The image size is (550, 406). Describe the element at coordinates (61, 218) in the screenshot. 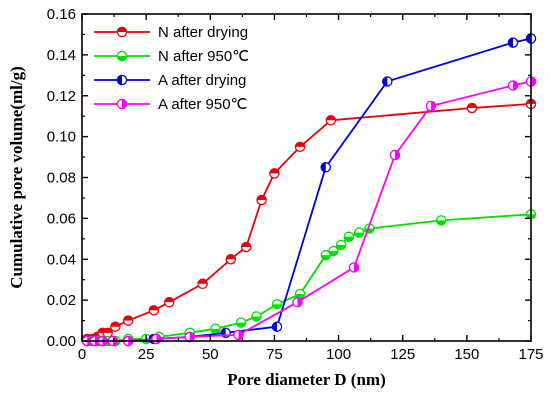

I see `y-tick-label: 0.06` at that location.